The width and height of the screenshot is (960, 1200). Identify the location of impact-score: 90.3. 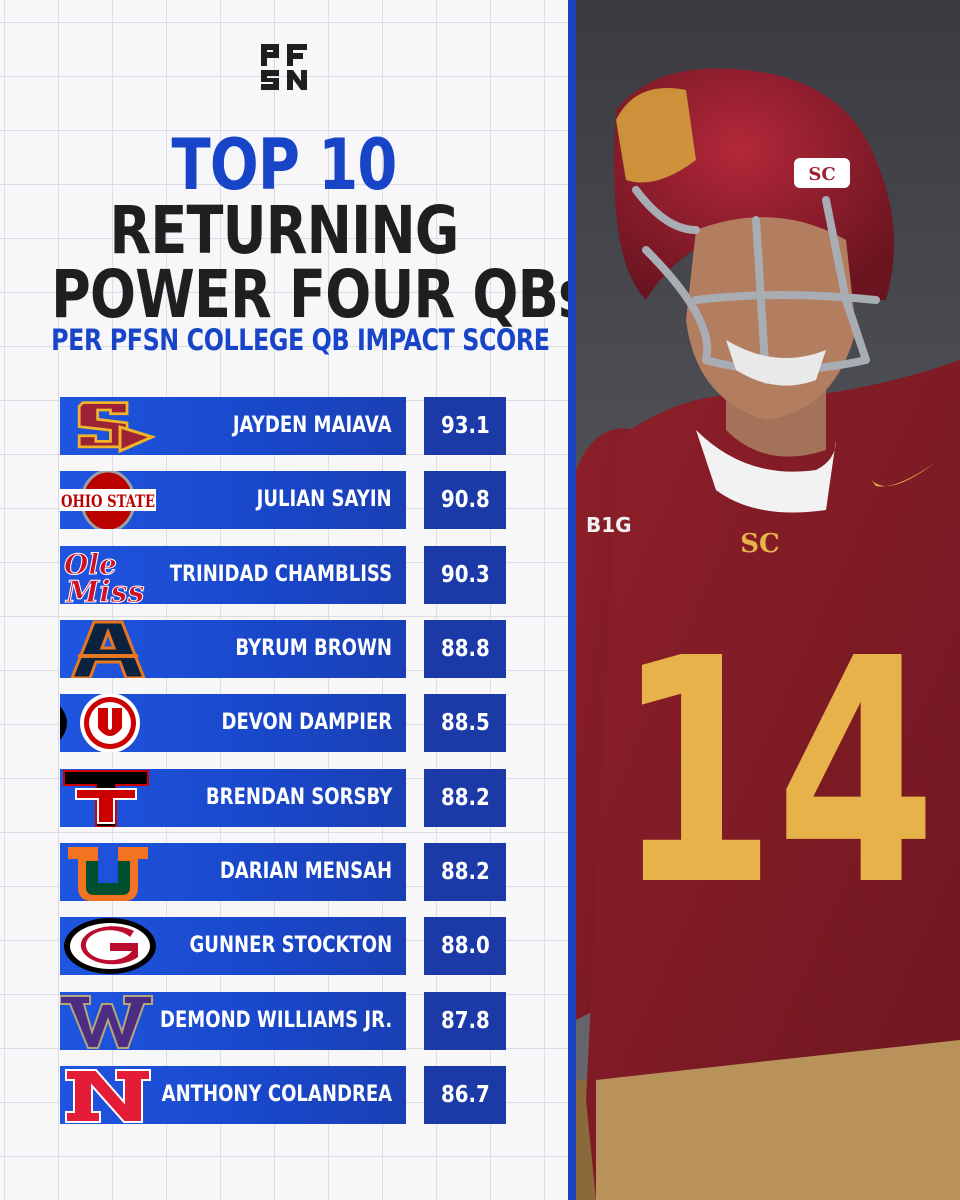
(465, 575).